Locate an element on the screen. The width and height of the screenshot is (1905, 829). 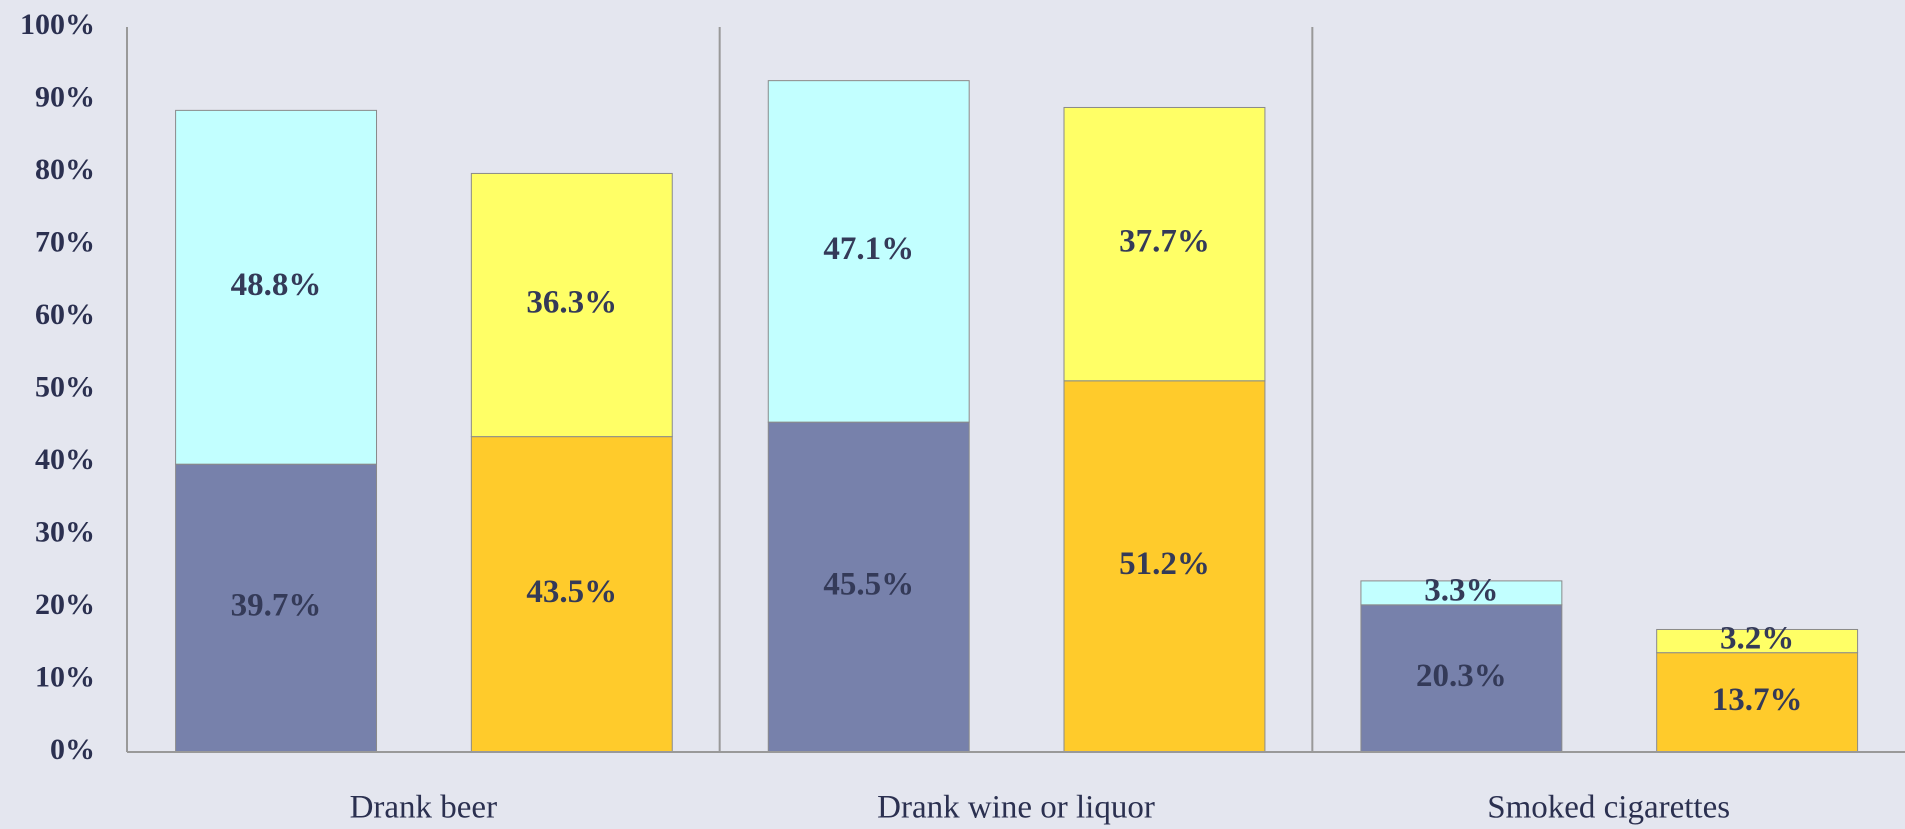
value-label: 43.5% is located at coordinates (571, 592).